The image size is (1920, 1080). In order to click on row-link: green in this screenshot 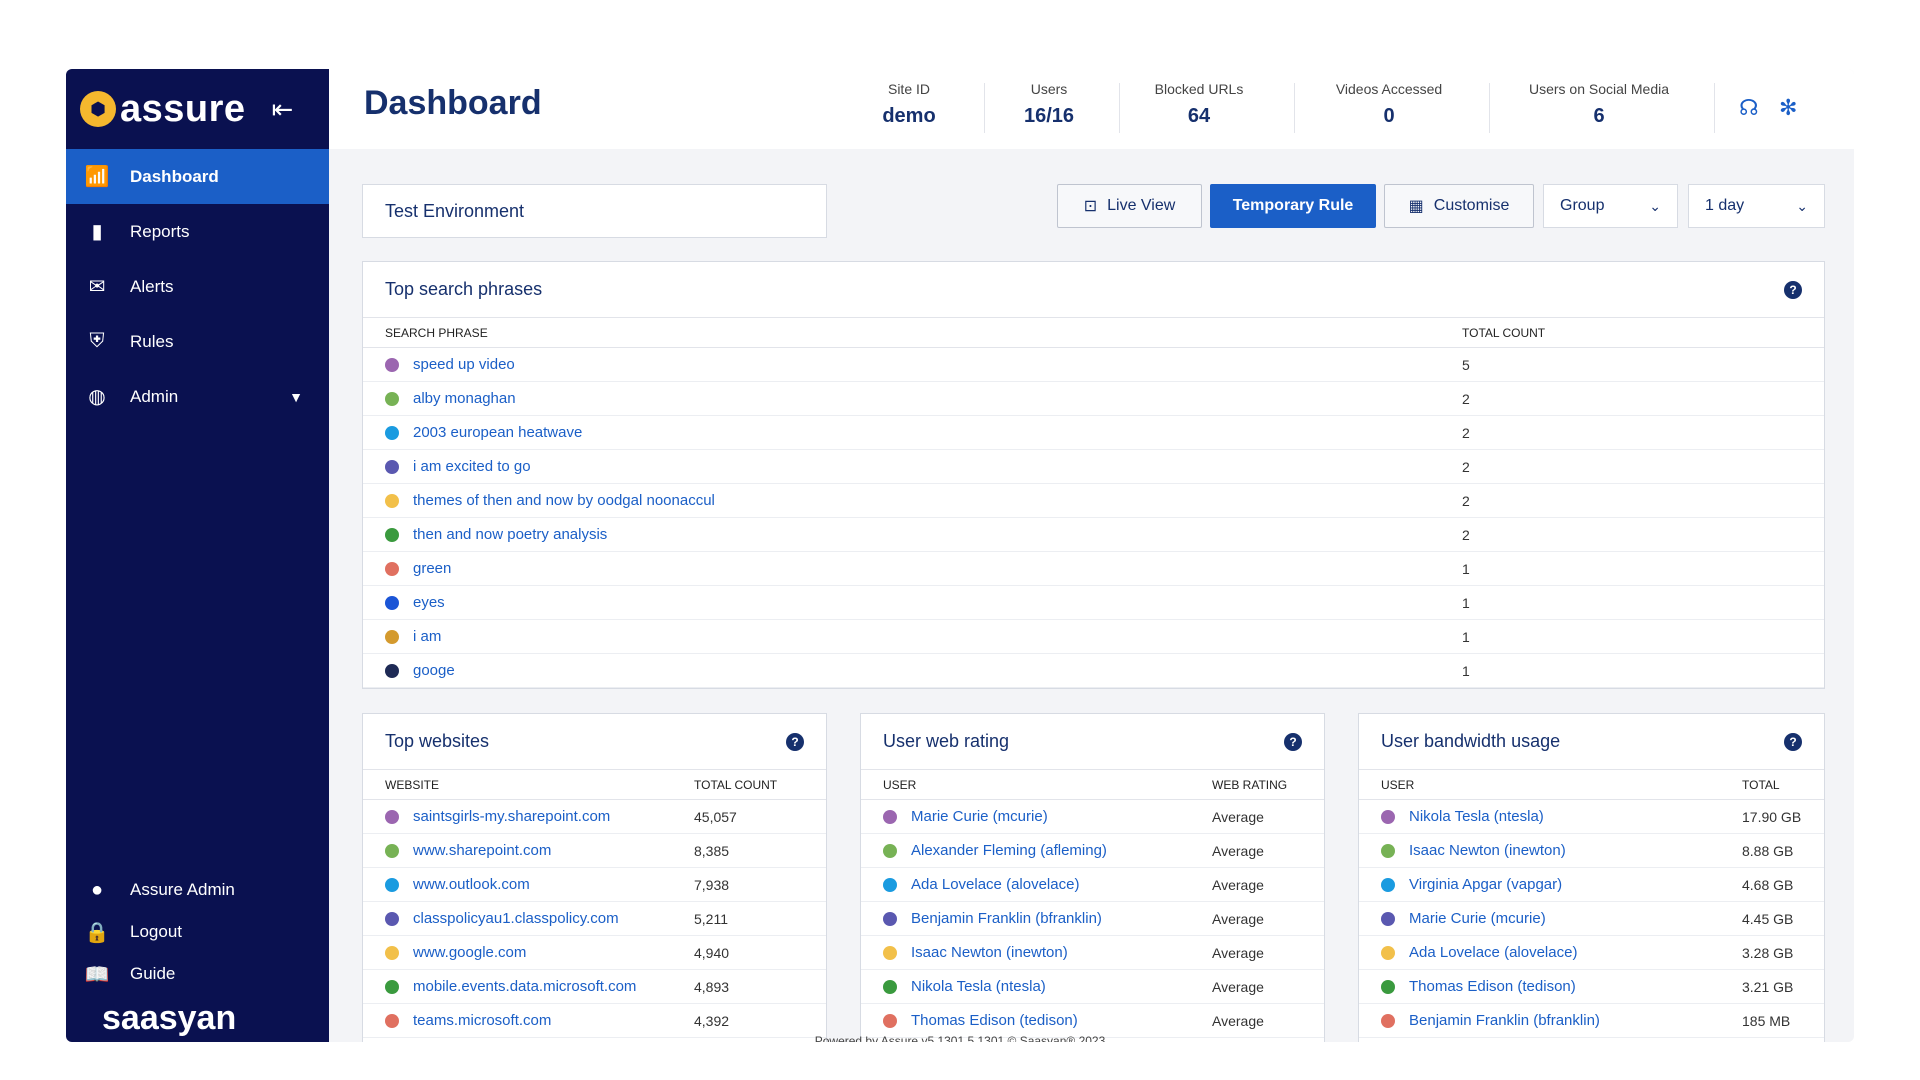, I will do `click(432, 568)`.